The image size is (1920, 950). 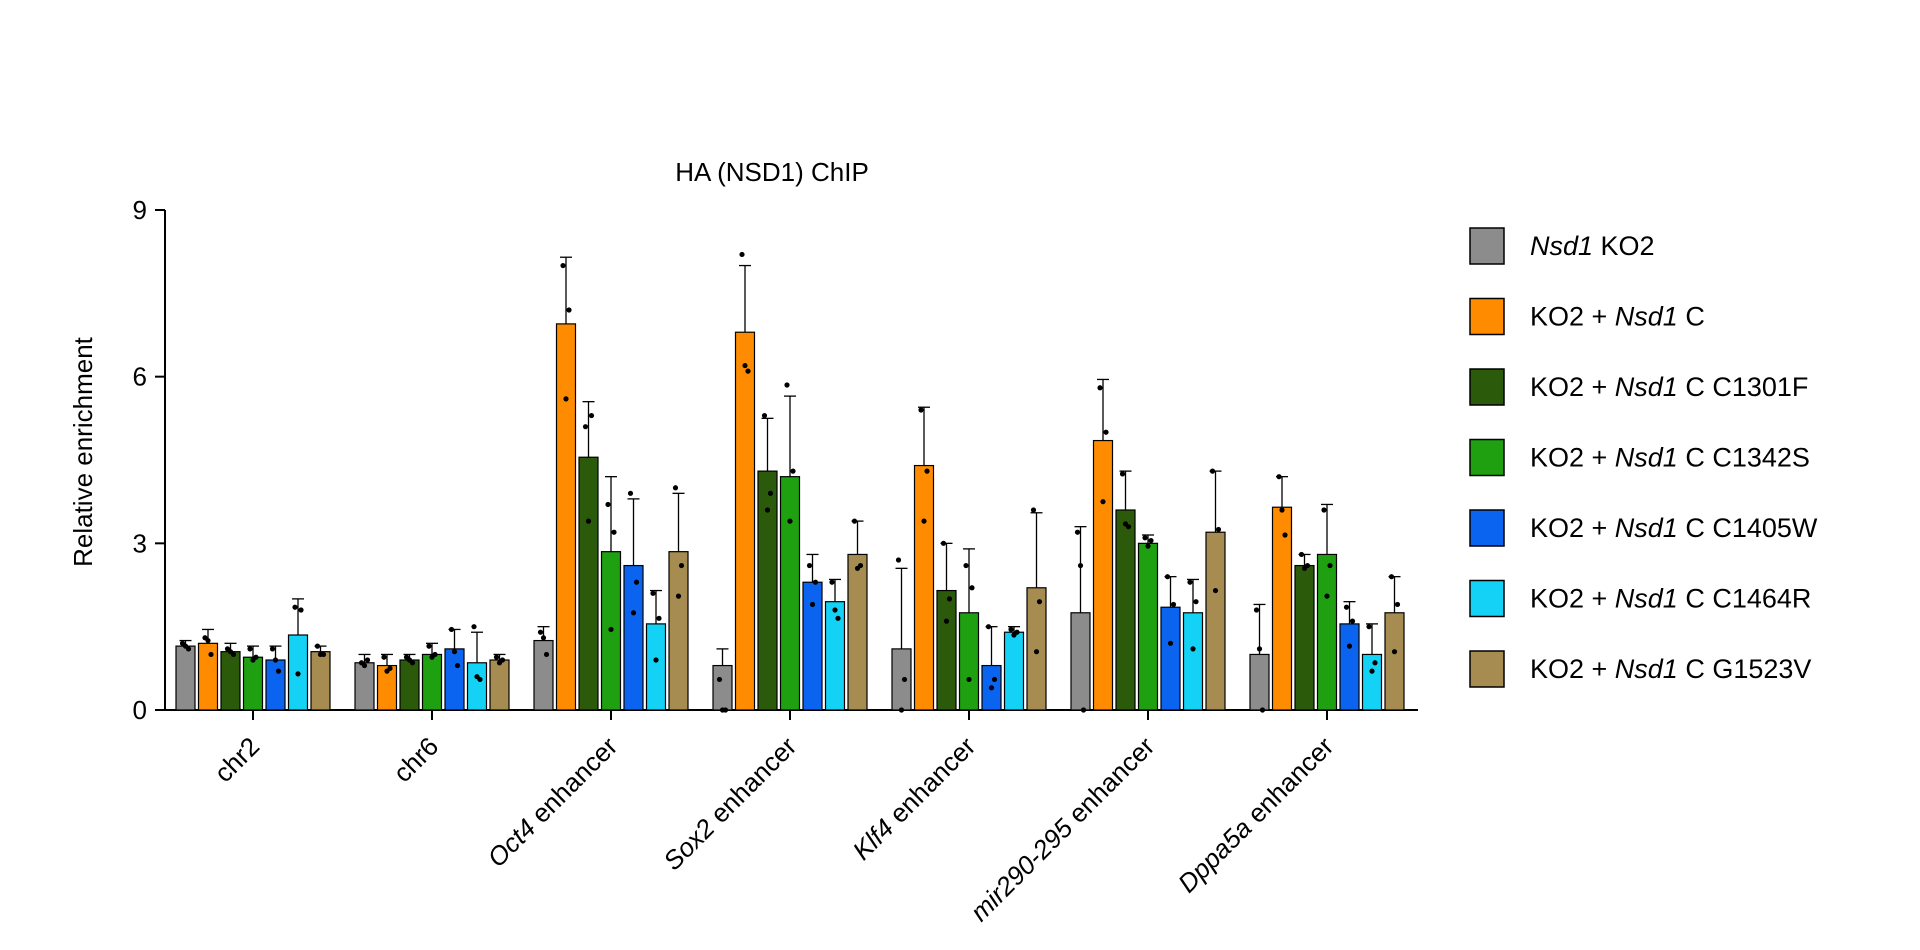 What do you see at coordinates (415, 759) in the screenshot?
I see `x-tick-label-text: chr6` at bounding box center [415, 759].